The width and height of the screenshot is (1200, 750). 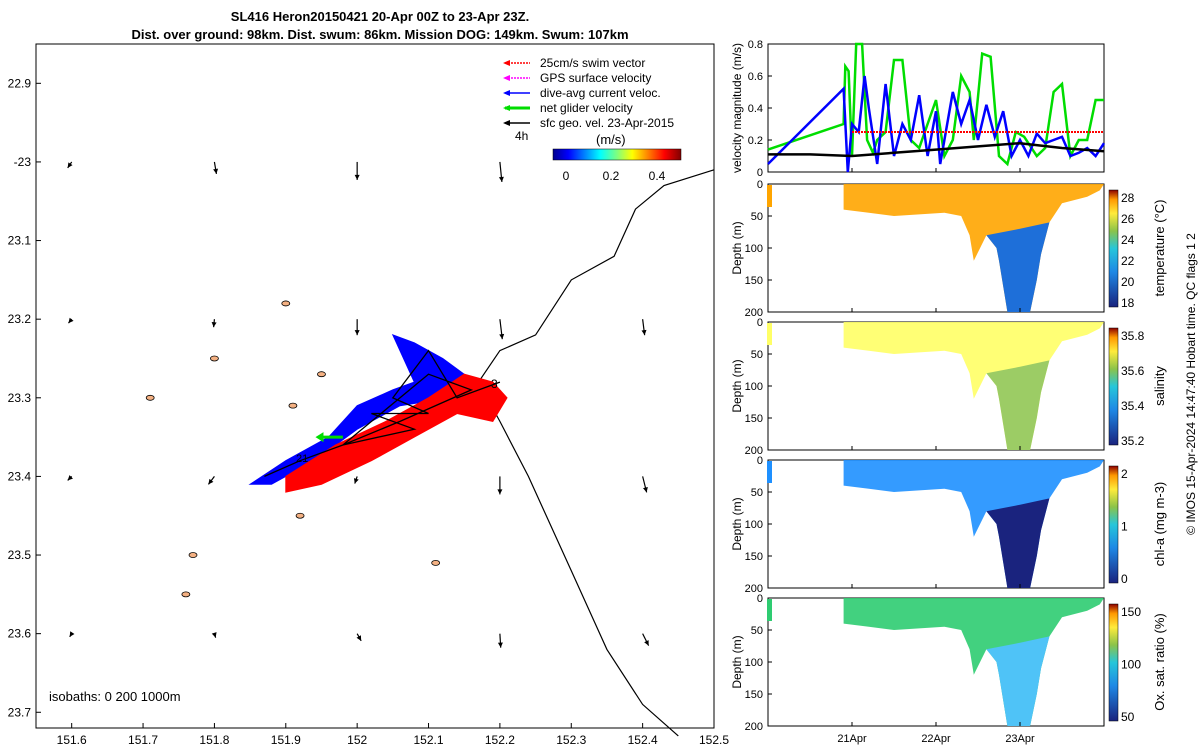 I want to click on track-label-3: 3, so click(x=494, y=384).